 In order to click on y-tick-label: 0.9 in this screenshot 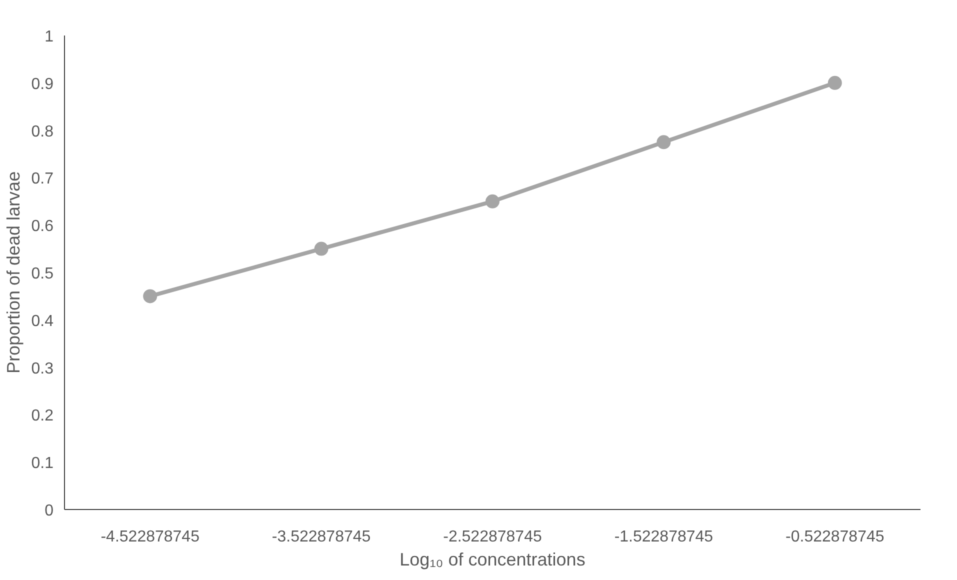, I will do `click(42, 84)`.